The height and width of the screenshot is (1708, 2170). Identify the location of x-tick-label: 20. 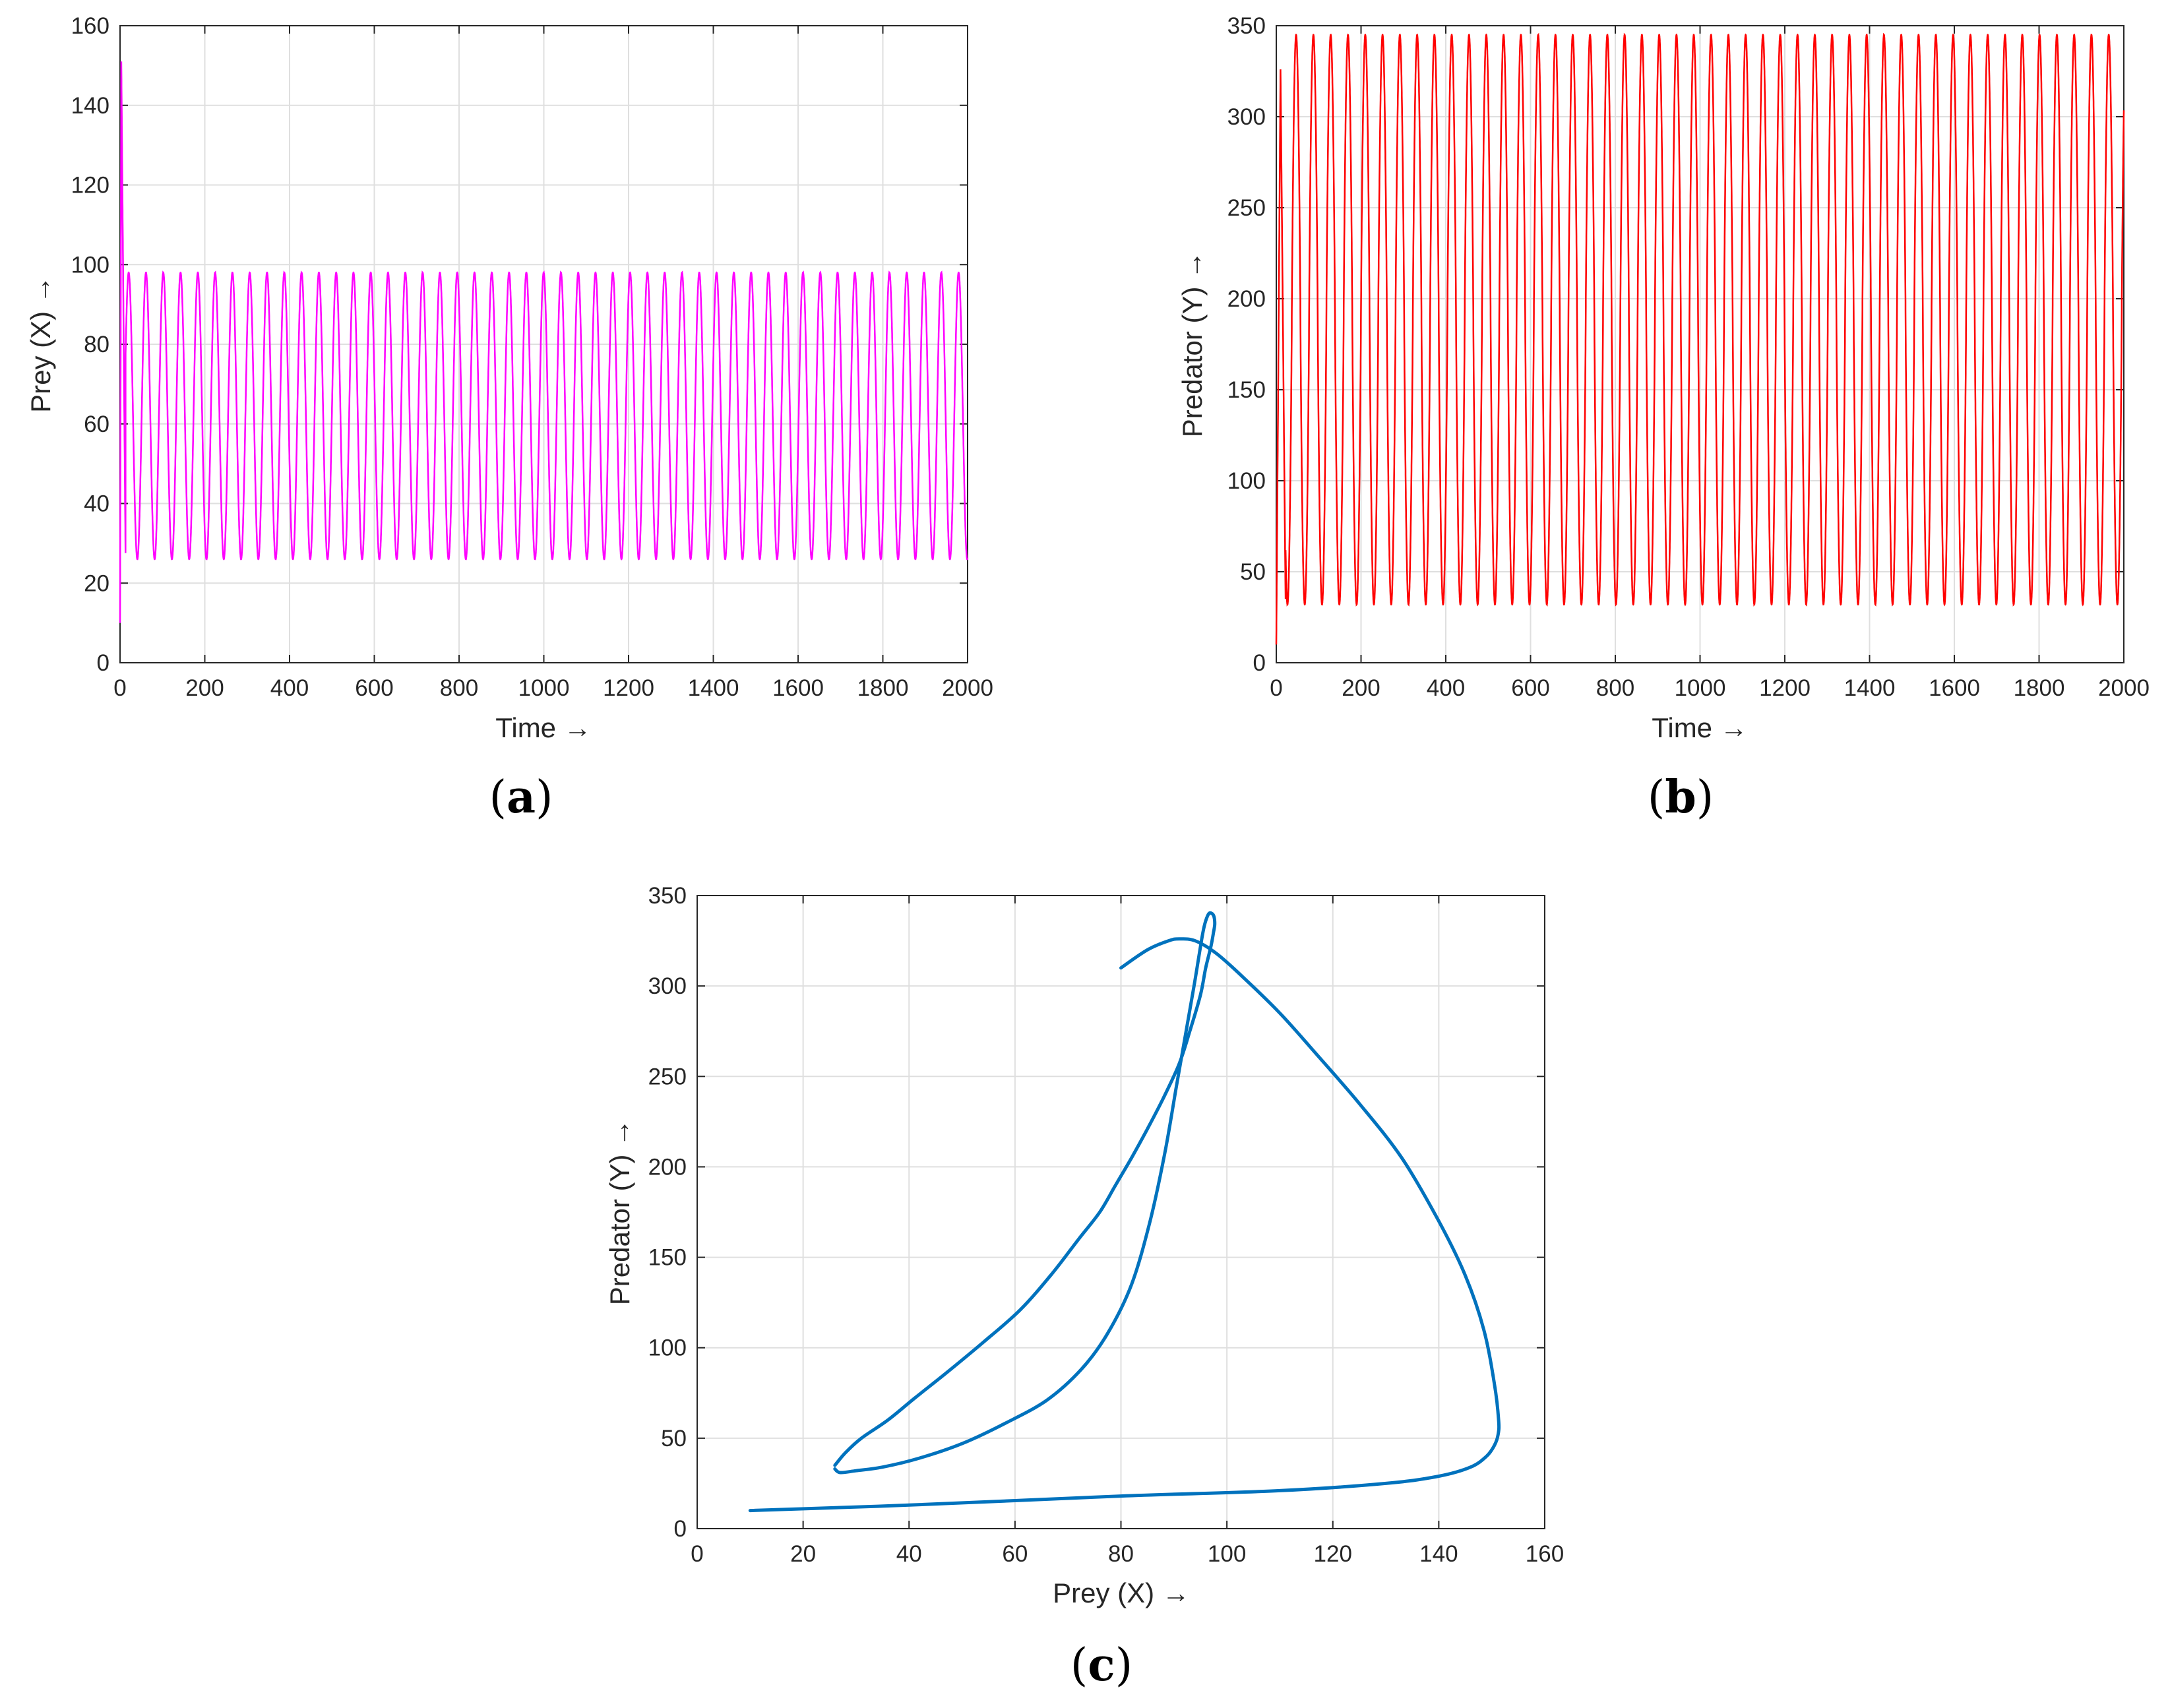
(803, 1554).